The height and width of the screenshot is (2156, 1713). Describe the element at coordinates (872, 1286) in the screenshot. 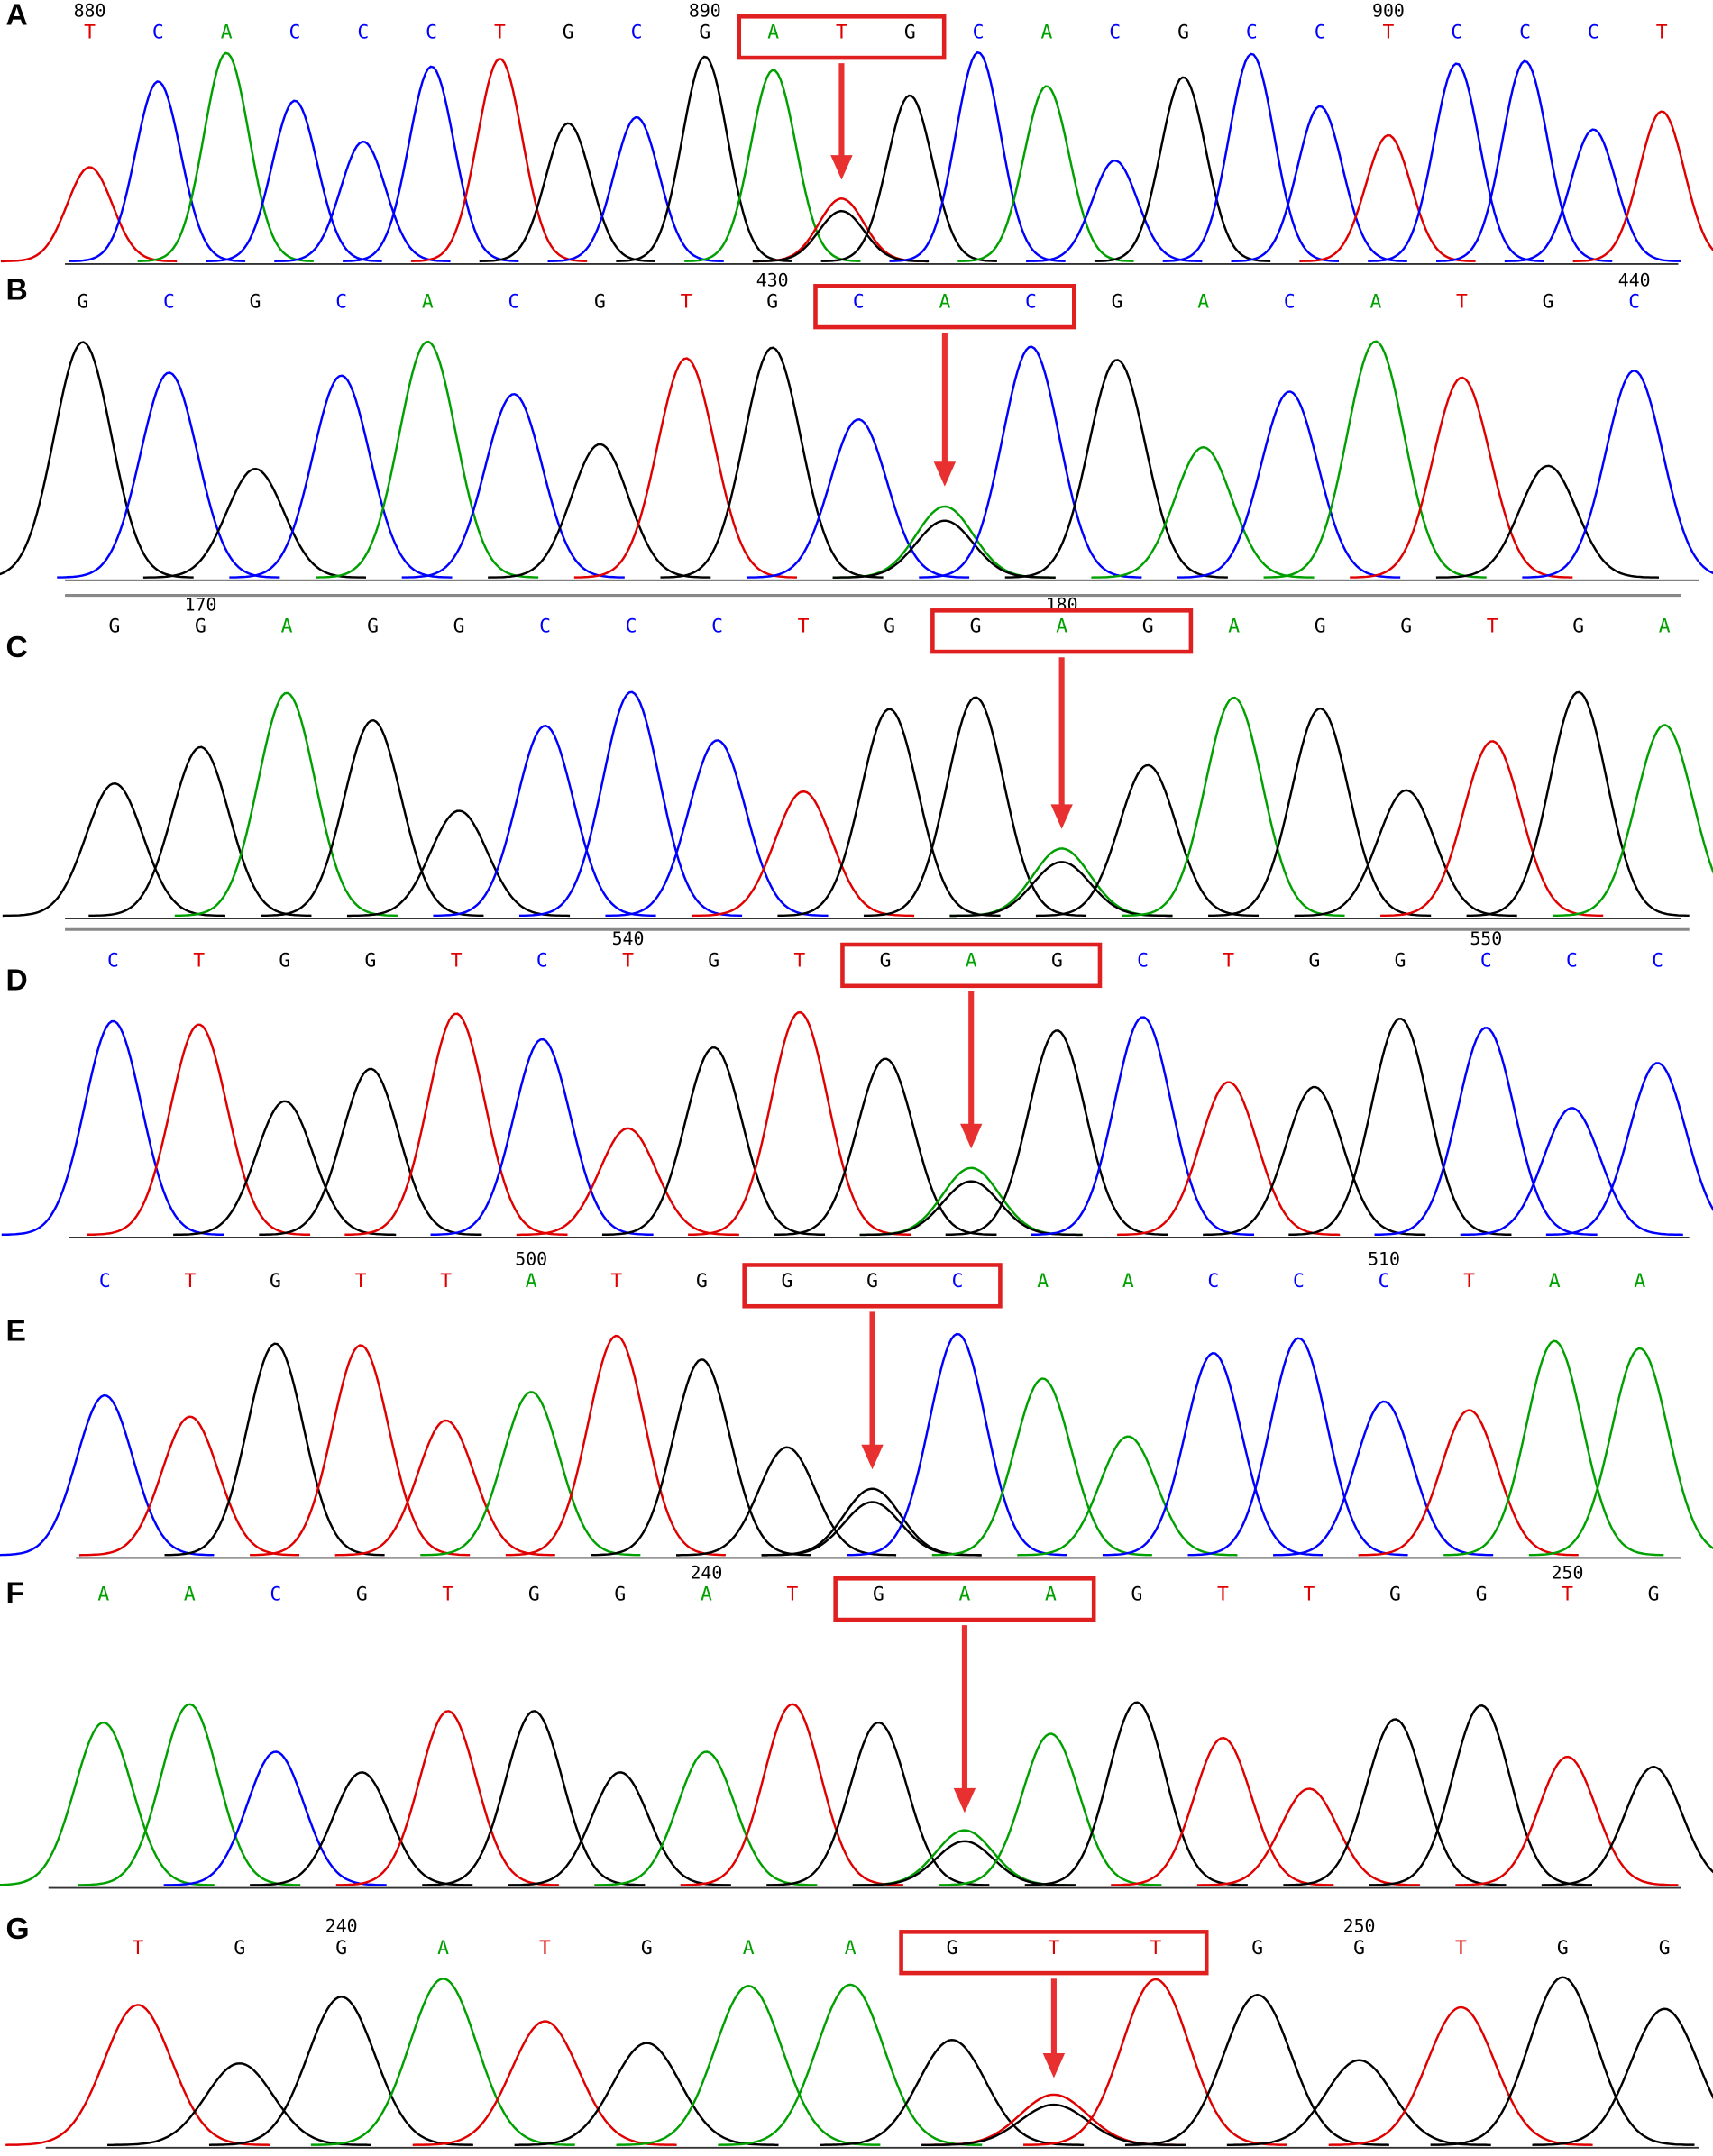

I see `highlight-box` at that location.